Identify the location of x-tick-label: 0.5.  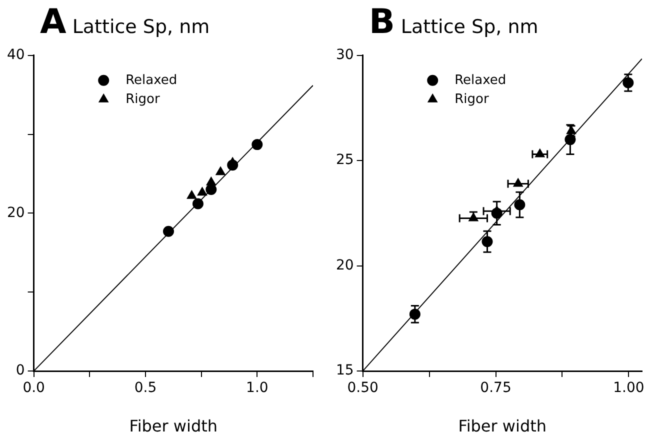
(145, 388).